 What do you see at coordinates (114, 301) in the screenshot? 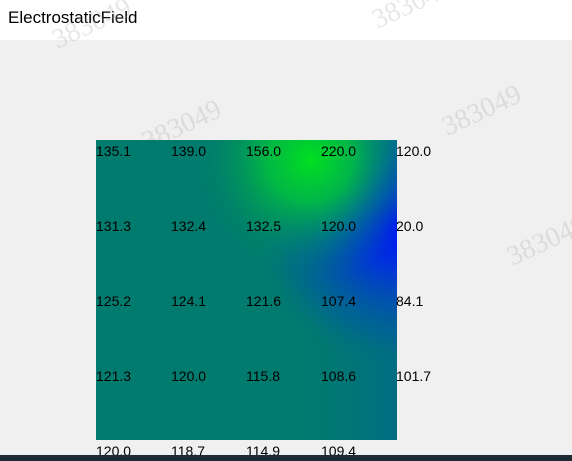
I see `field-value-cell: 125.2` at bounding box center [114, 301].